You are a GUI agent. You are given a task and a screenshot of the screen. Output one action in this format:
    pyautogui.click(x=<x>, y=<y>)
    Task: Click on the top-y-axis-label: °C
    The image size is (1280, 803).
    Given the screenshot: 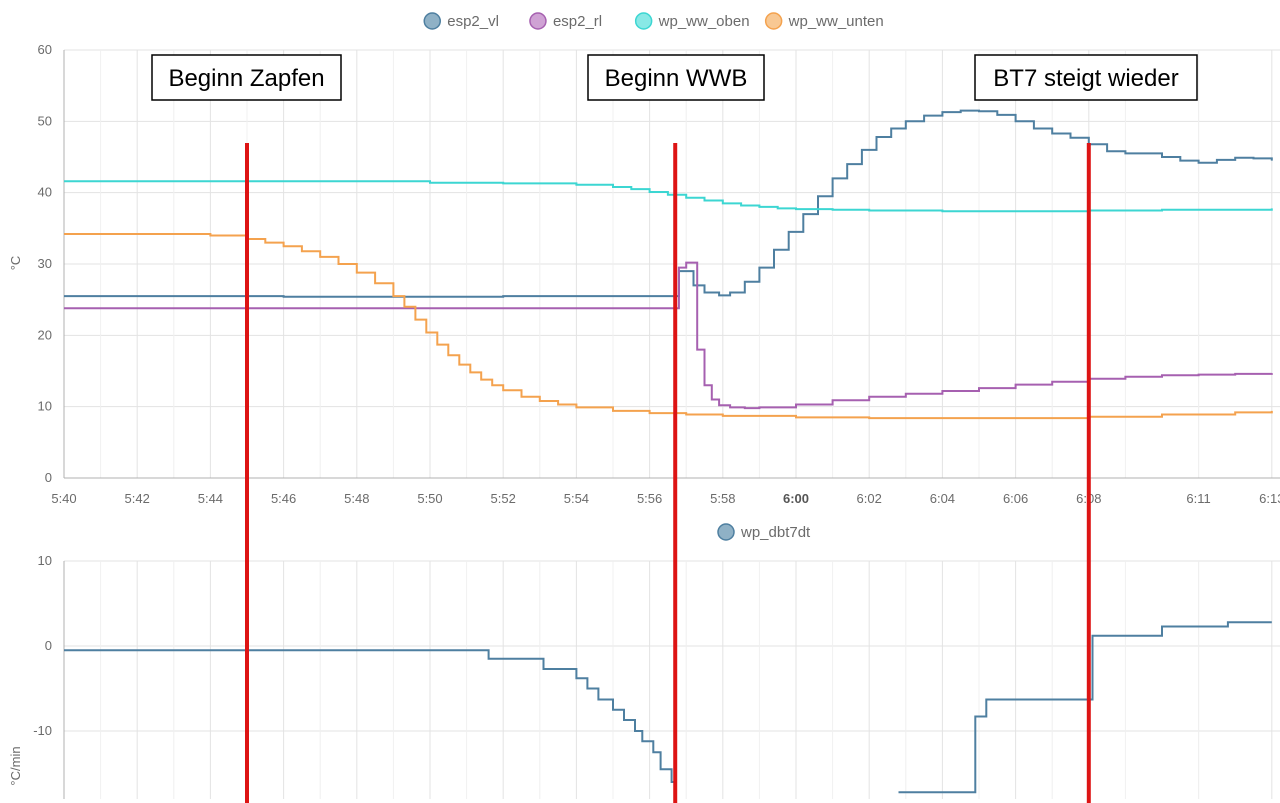 What is the action you would take?
    pyautogui.click(x=15, y=263)
    